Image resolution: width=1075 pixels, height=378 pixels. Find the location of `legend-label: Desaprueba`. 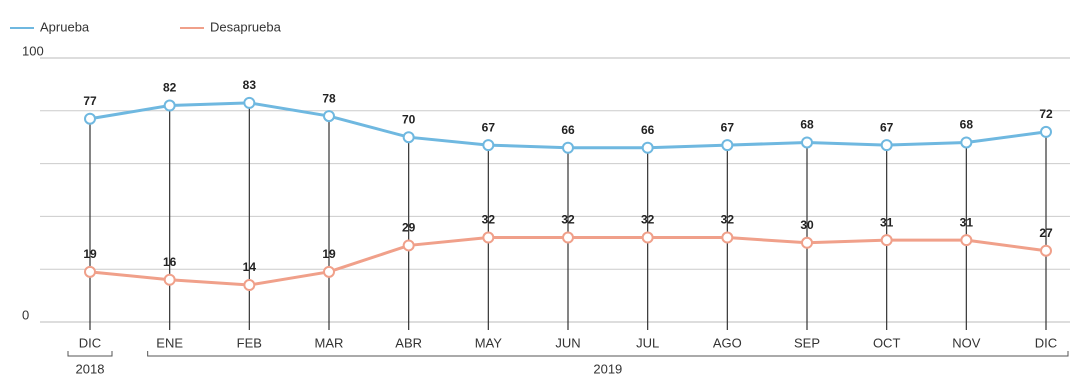

legend-label: Desaprueba is located at coordinates (246, 26).